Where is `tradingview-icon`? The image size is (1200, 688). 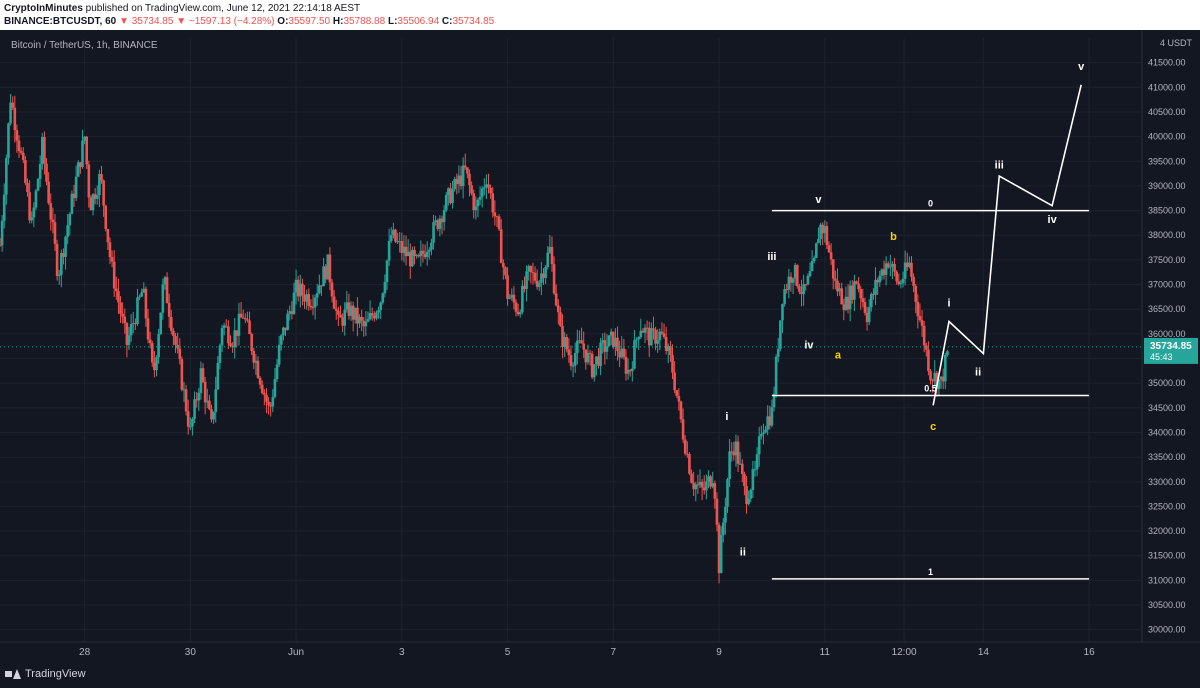 tradingview-icon is located at coordinates (13, 674).